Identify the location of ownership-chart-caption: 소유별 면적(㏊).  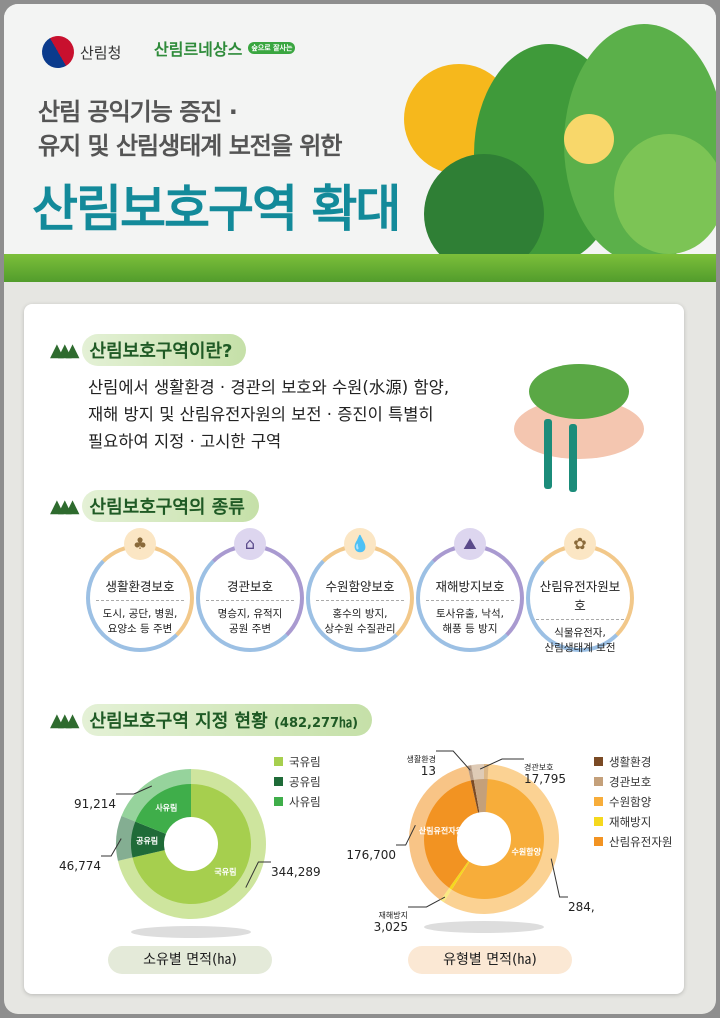
(190, 960).